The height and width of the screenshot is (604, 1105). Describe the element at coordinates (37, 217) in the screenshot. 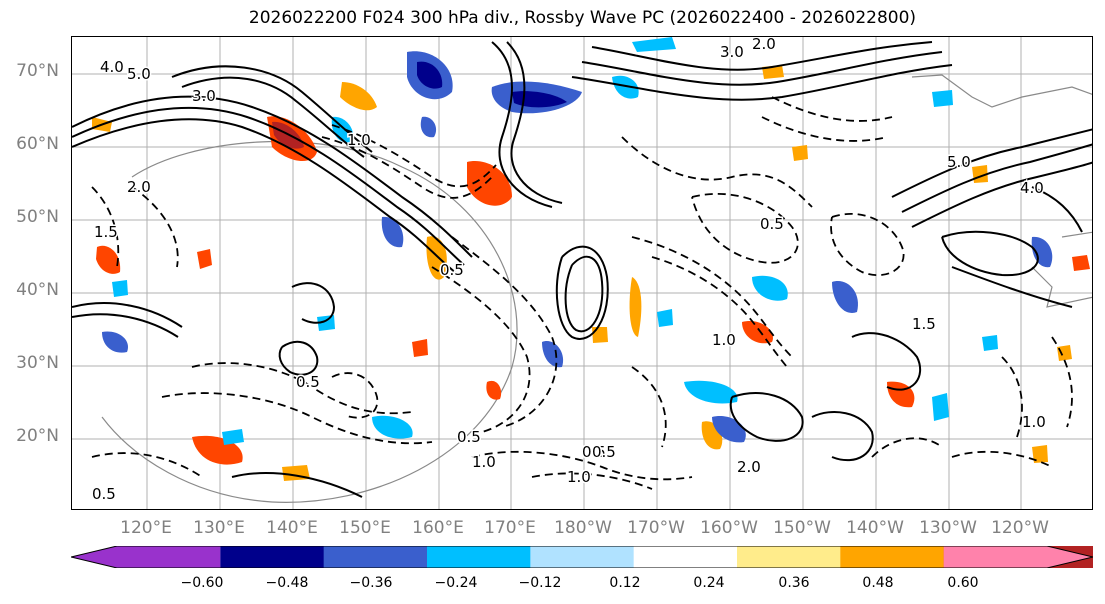

I see `lat-label-50n: 50°N` at that location.